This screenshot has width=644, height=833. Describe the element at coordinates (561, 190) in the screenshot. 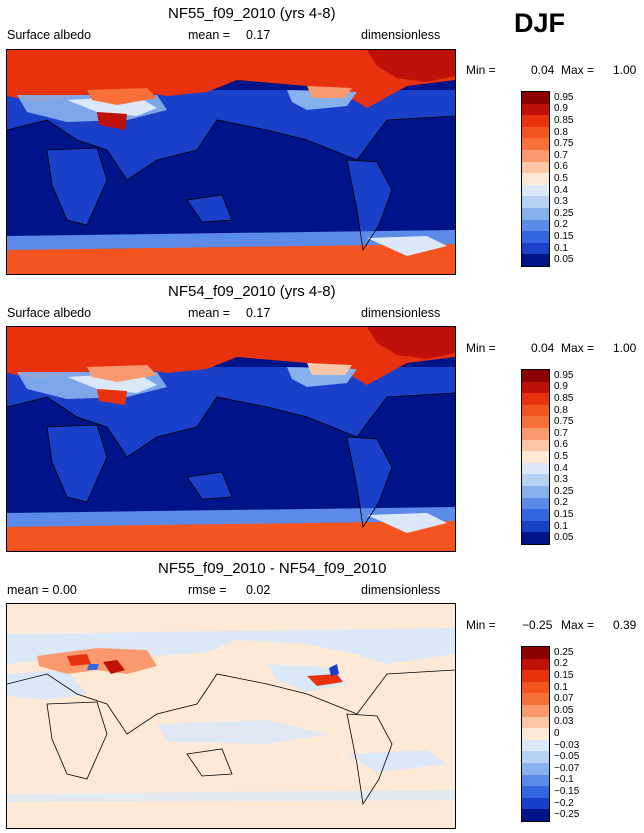

I see `colorbar-tick-label: 0.4` at that location.